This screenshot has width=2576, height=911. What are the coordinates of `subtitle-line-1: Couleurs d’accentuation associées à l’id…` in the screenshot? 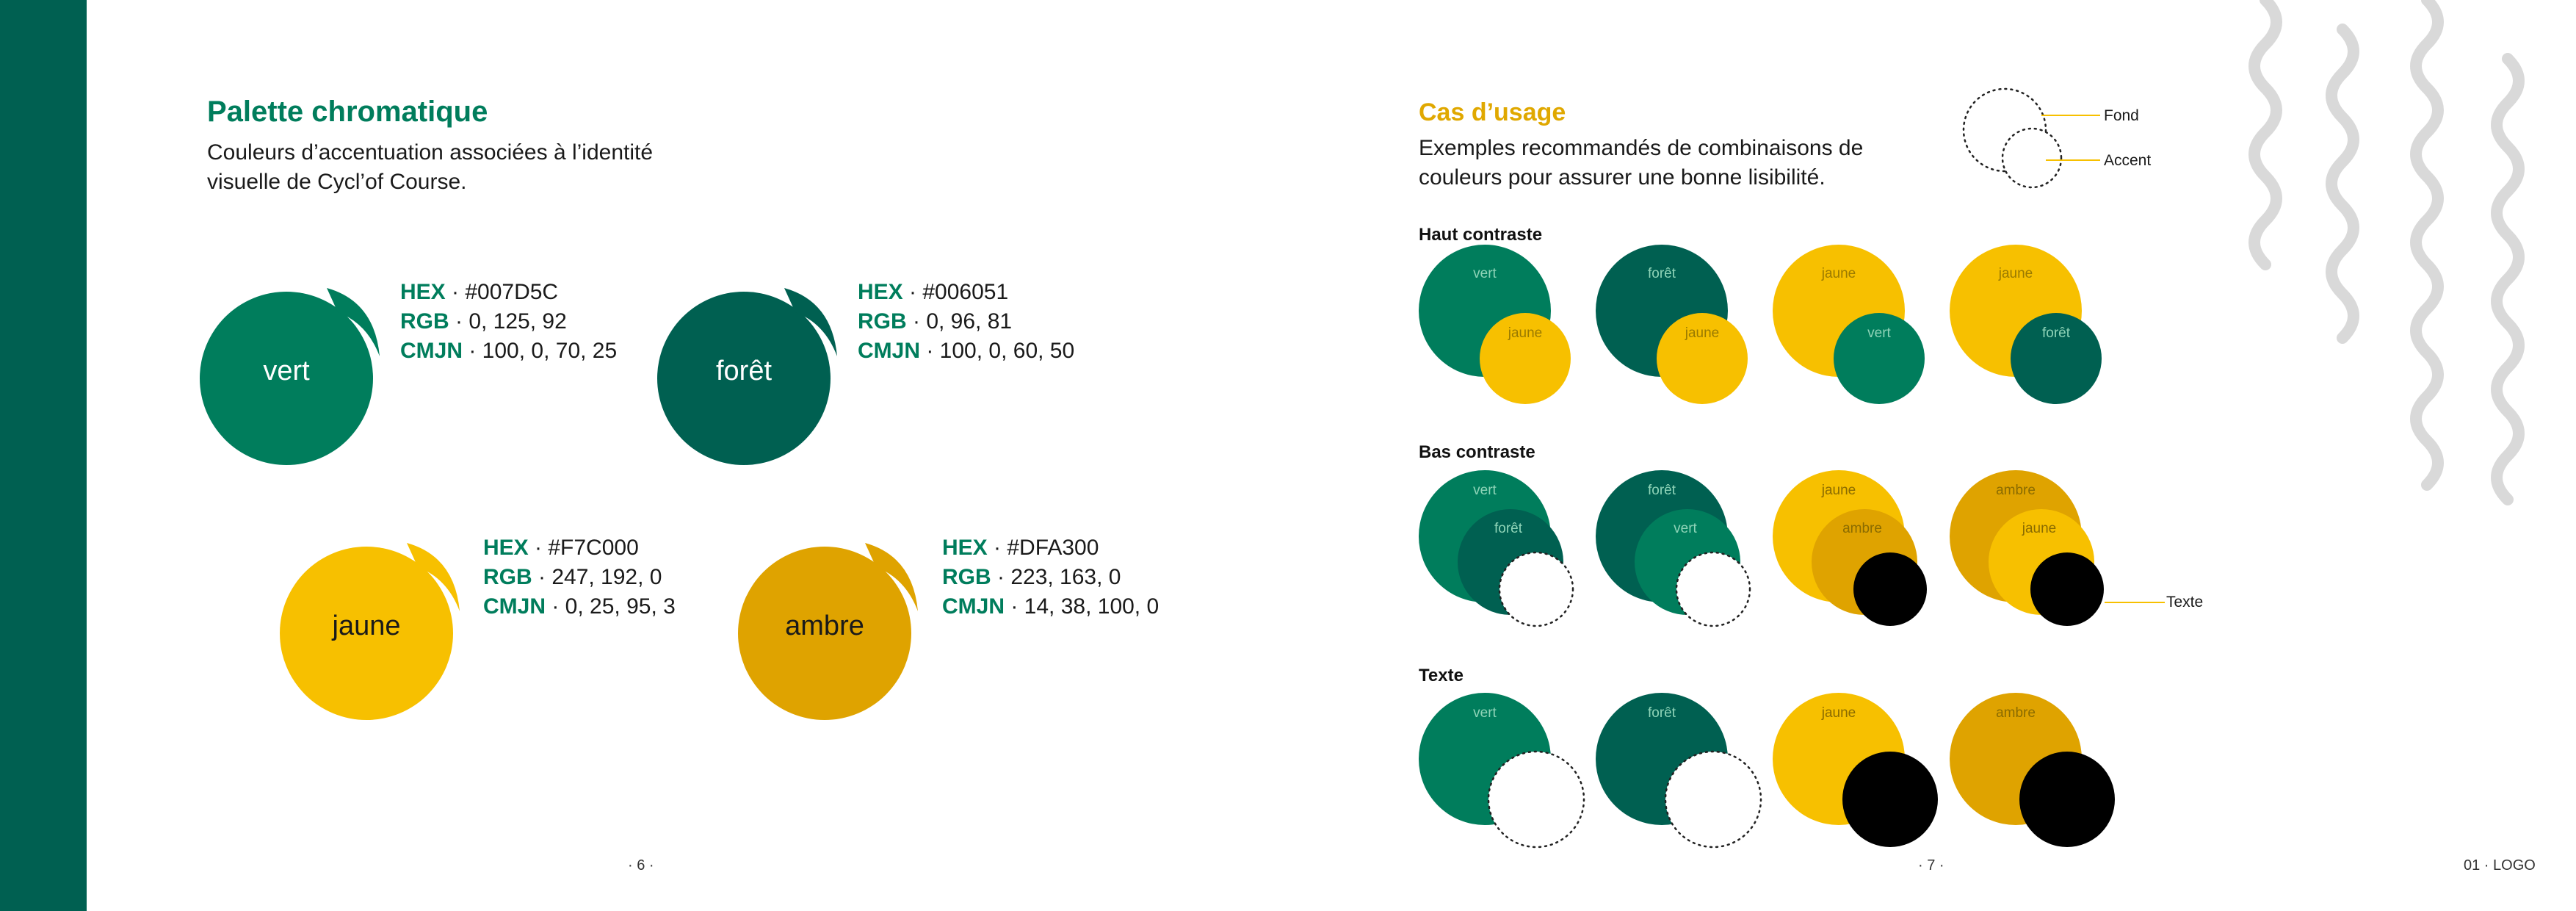 It's located at (430, 152).